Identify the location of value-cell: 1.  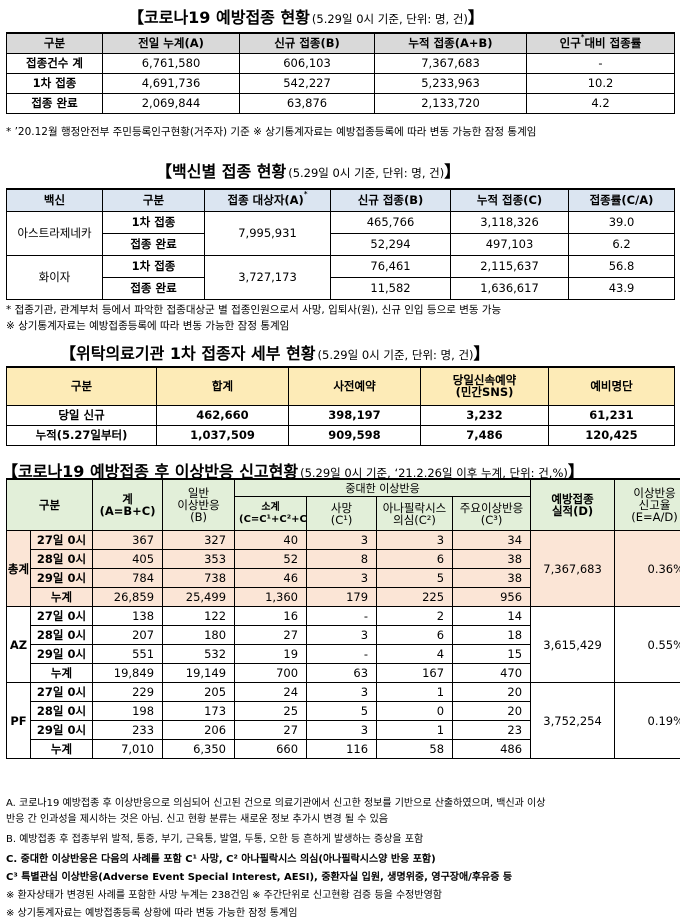
(415, 692).